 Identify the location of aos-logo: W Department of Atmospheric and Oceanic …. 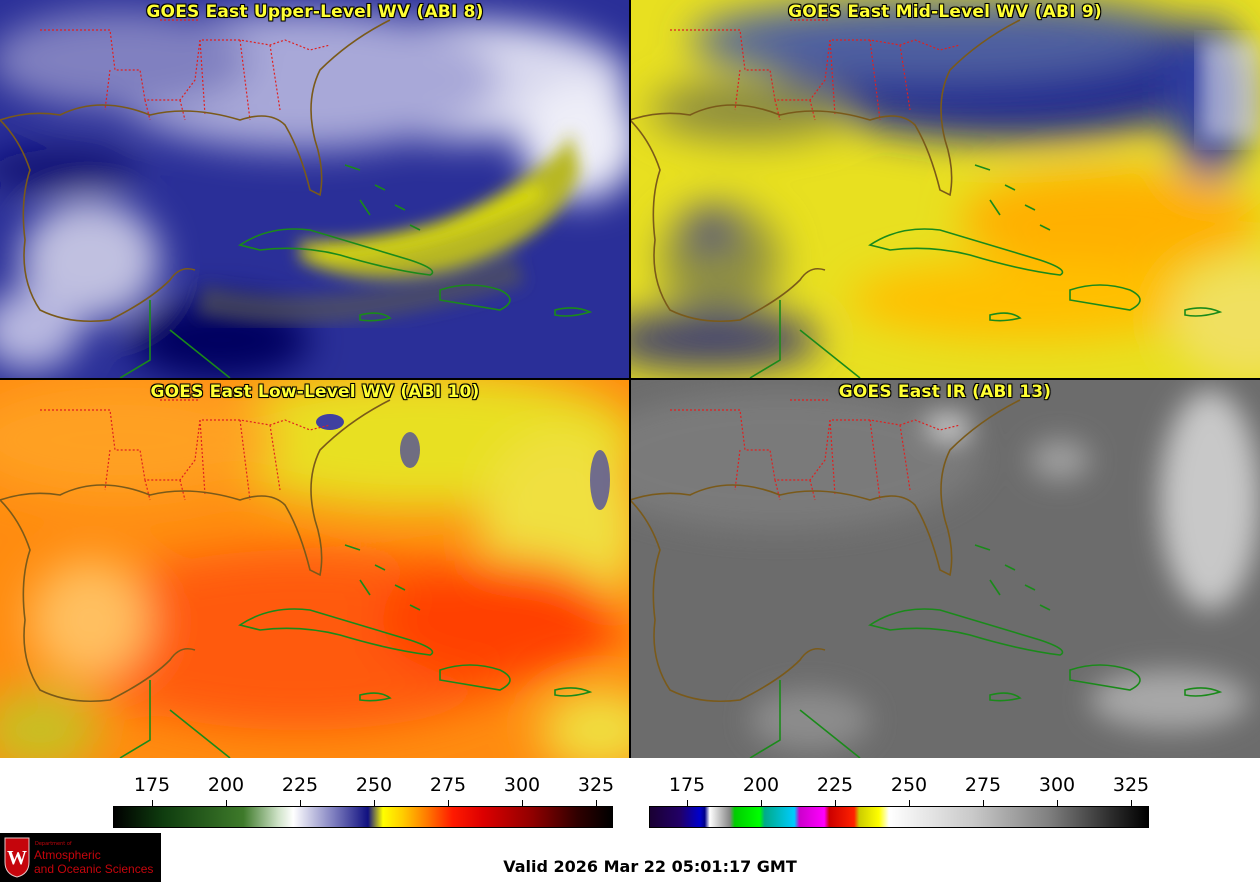
(80, 857).